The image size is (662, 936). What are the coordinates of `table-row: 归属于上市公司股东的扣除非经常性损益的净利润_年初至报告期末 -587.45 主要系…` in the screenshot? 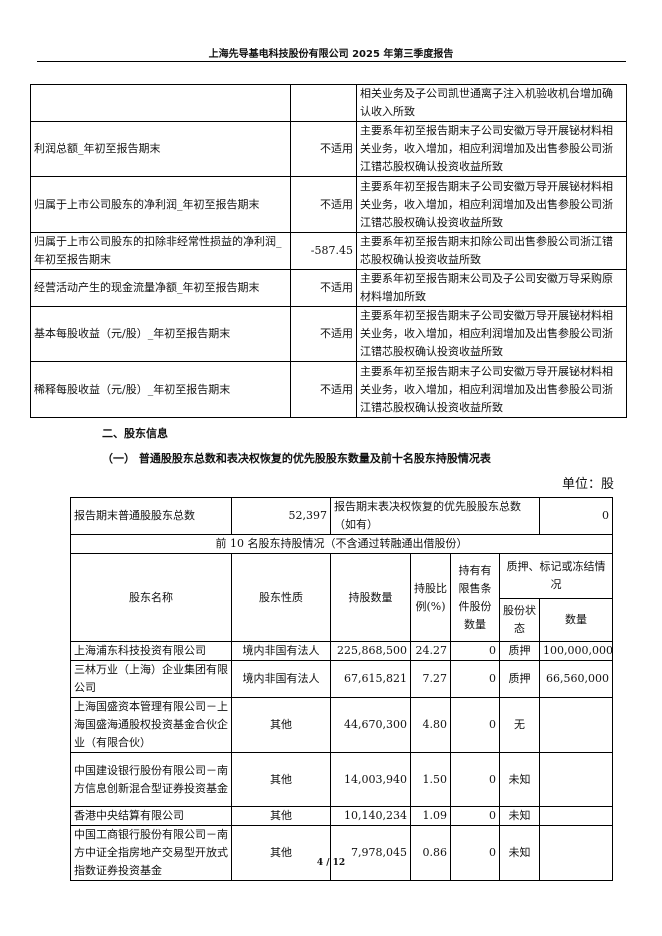 It's located at (328, 251).